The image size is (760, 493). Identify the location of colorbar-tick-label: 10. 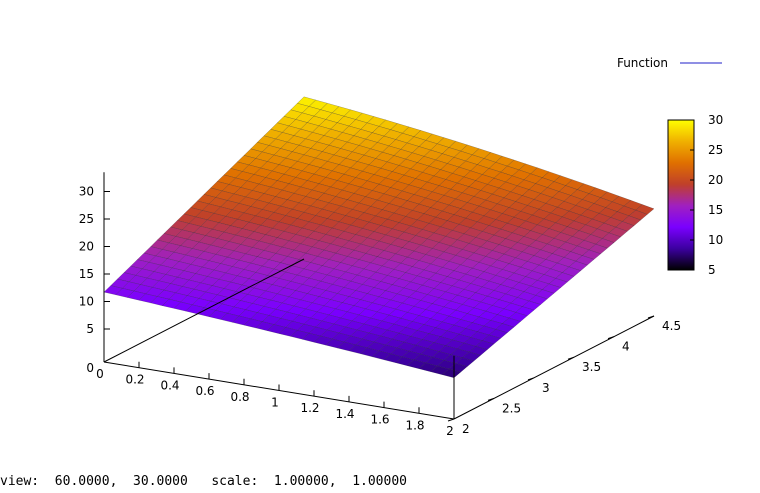
(715, 240).